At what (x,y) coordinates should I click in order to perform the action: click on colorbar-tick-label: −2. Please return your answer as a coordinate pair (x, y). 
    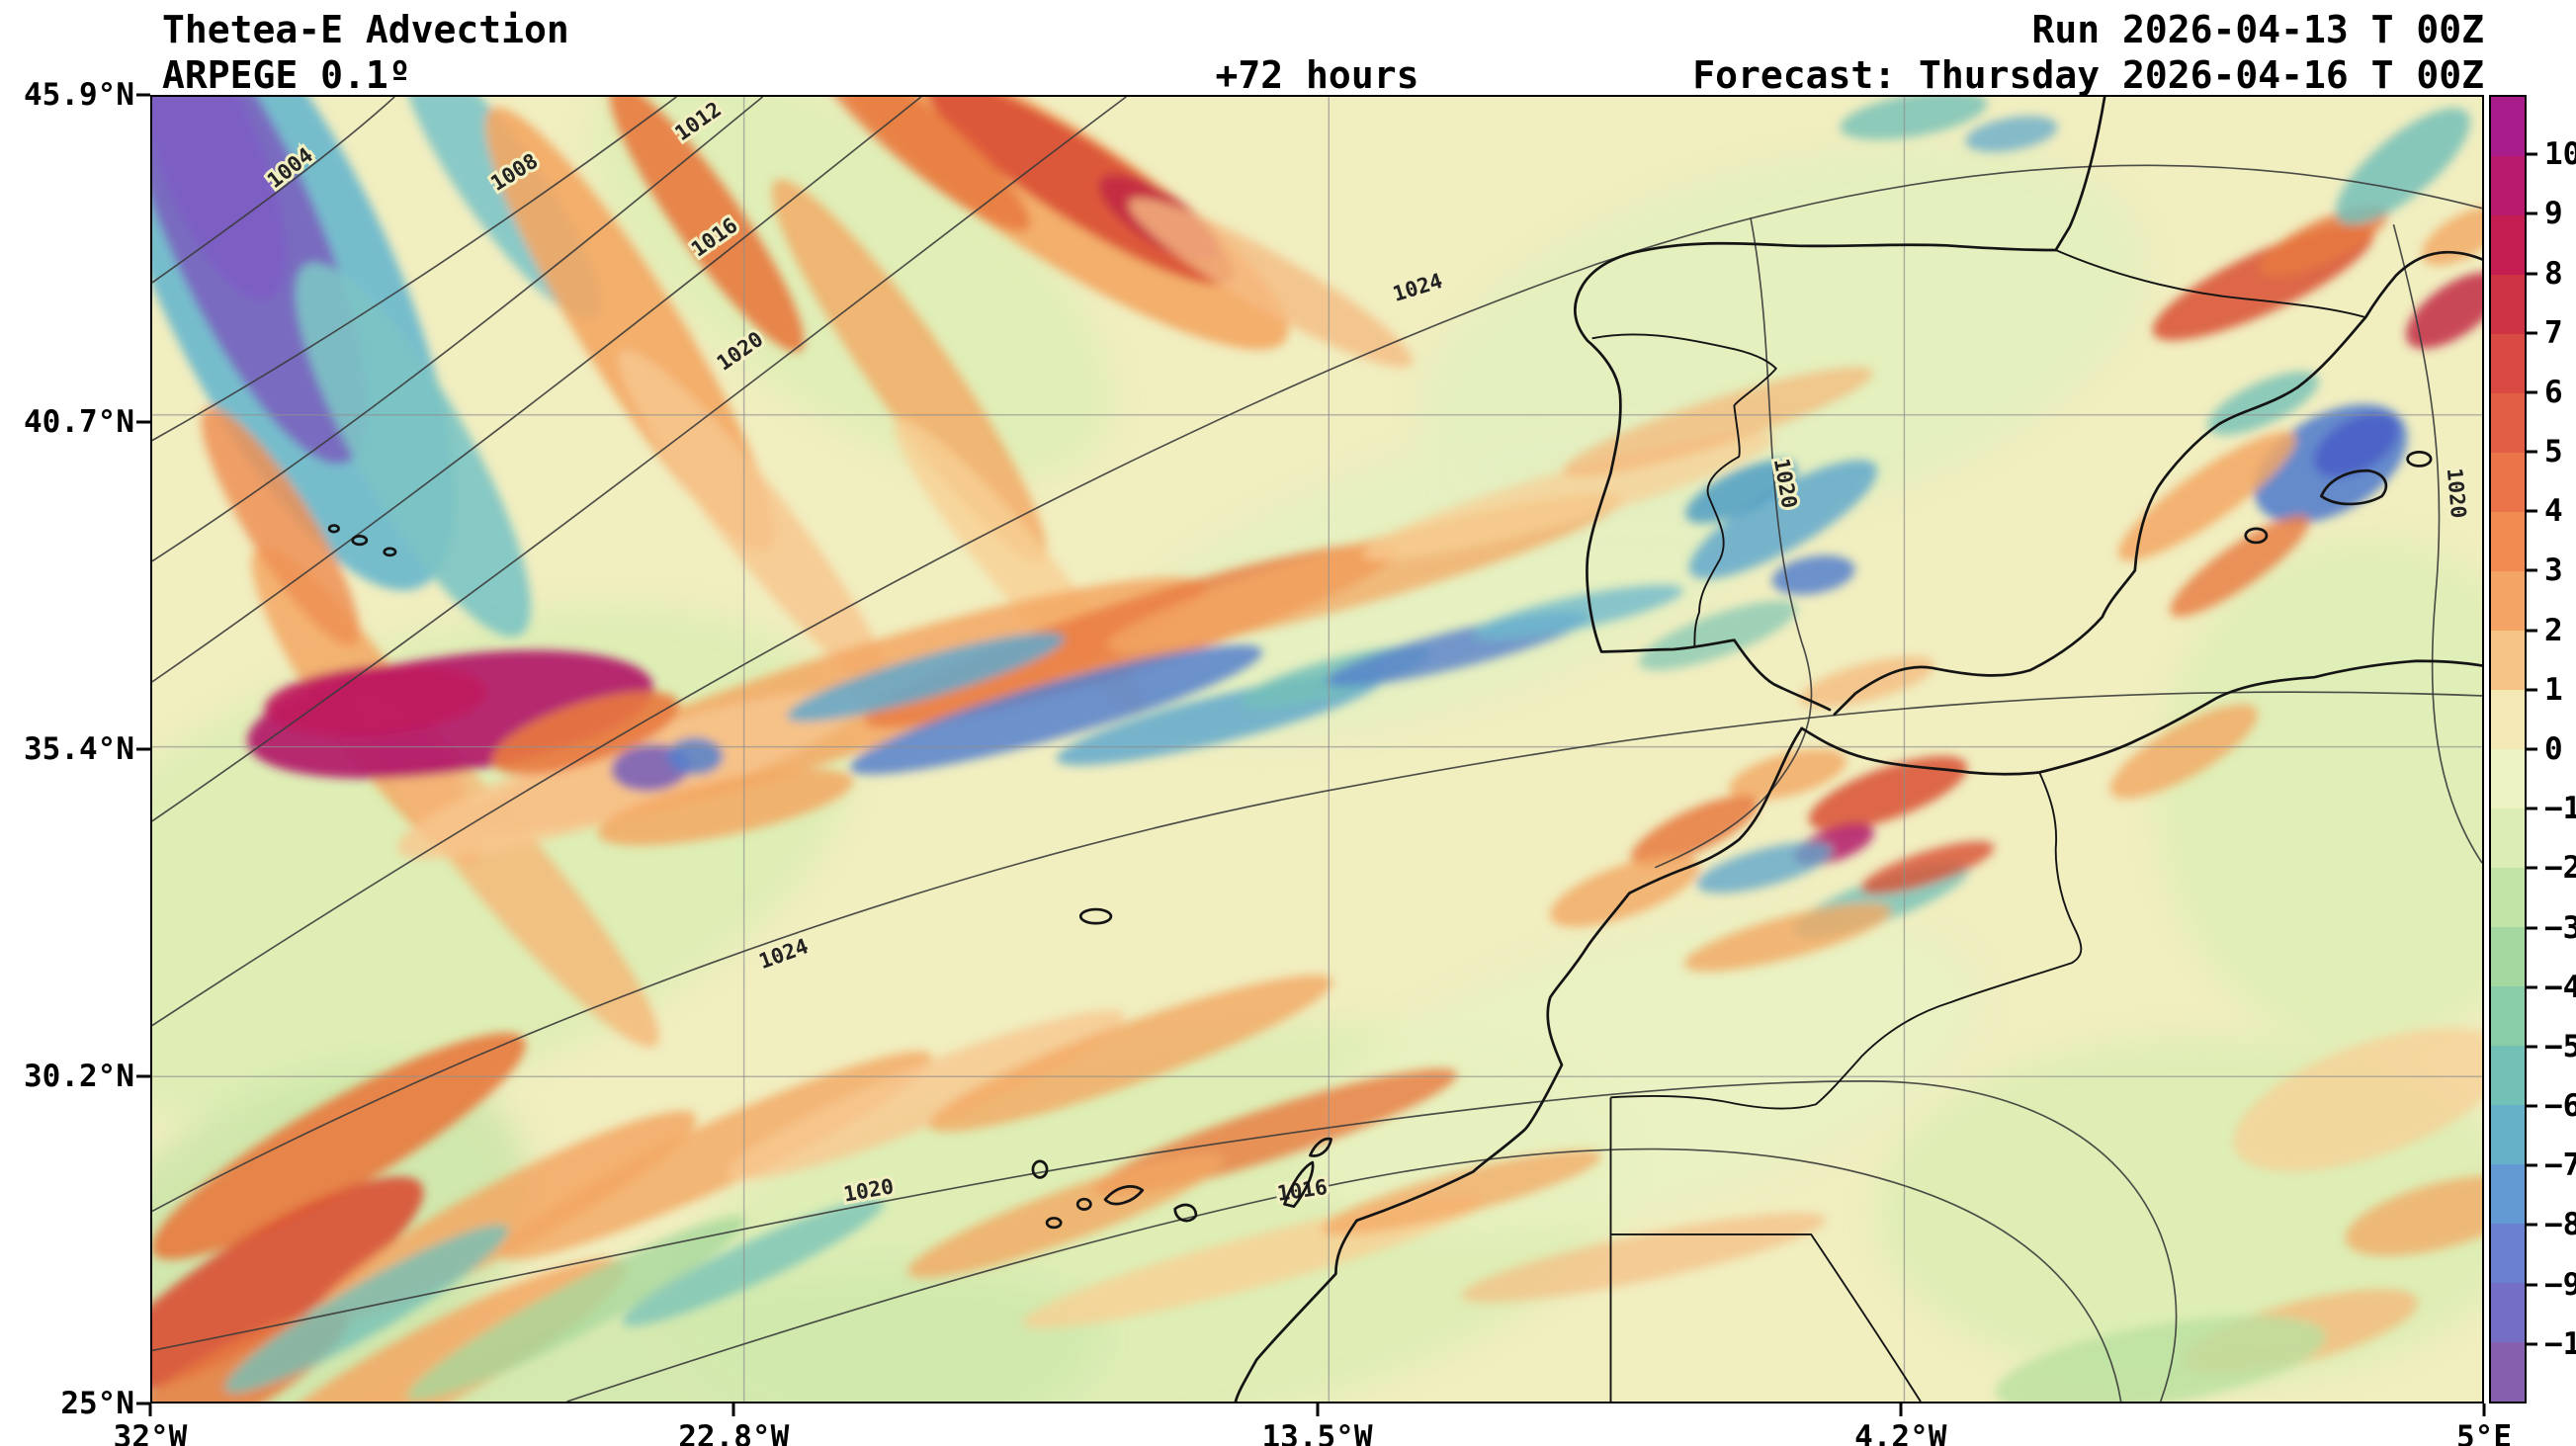
    Looking at the image, I should click on (2560, 868).